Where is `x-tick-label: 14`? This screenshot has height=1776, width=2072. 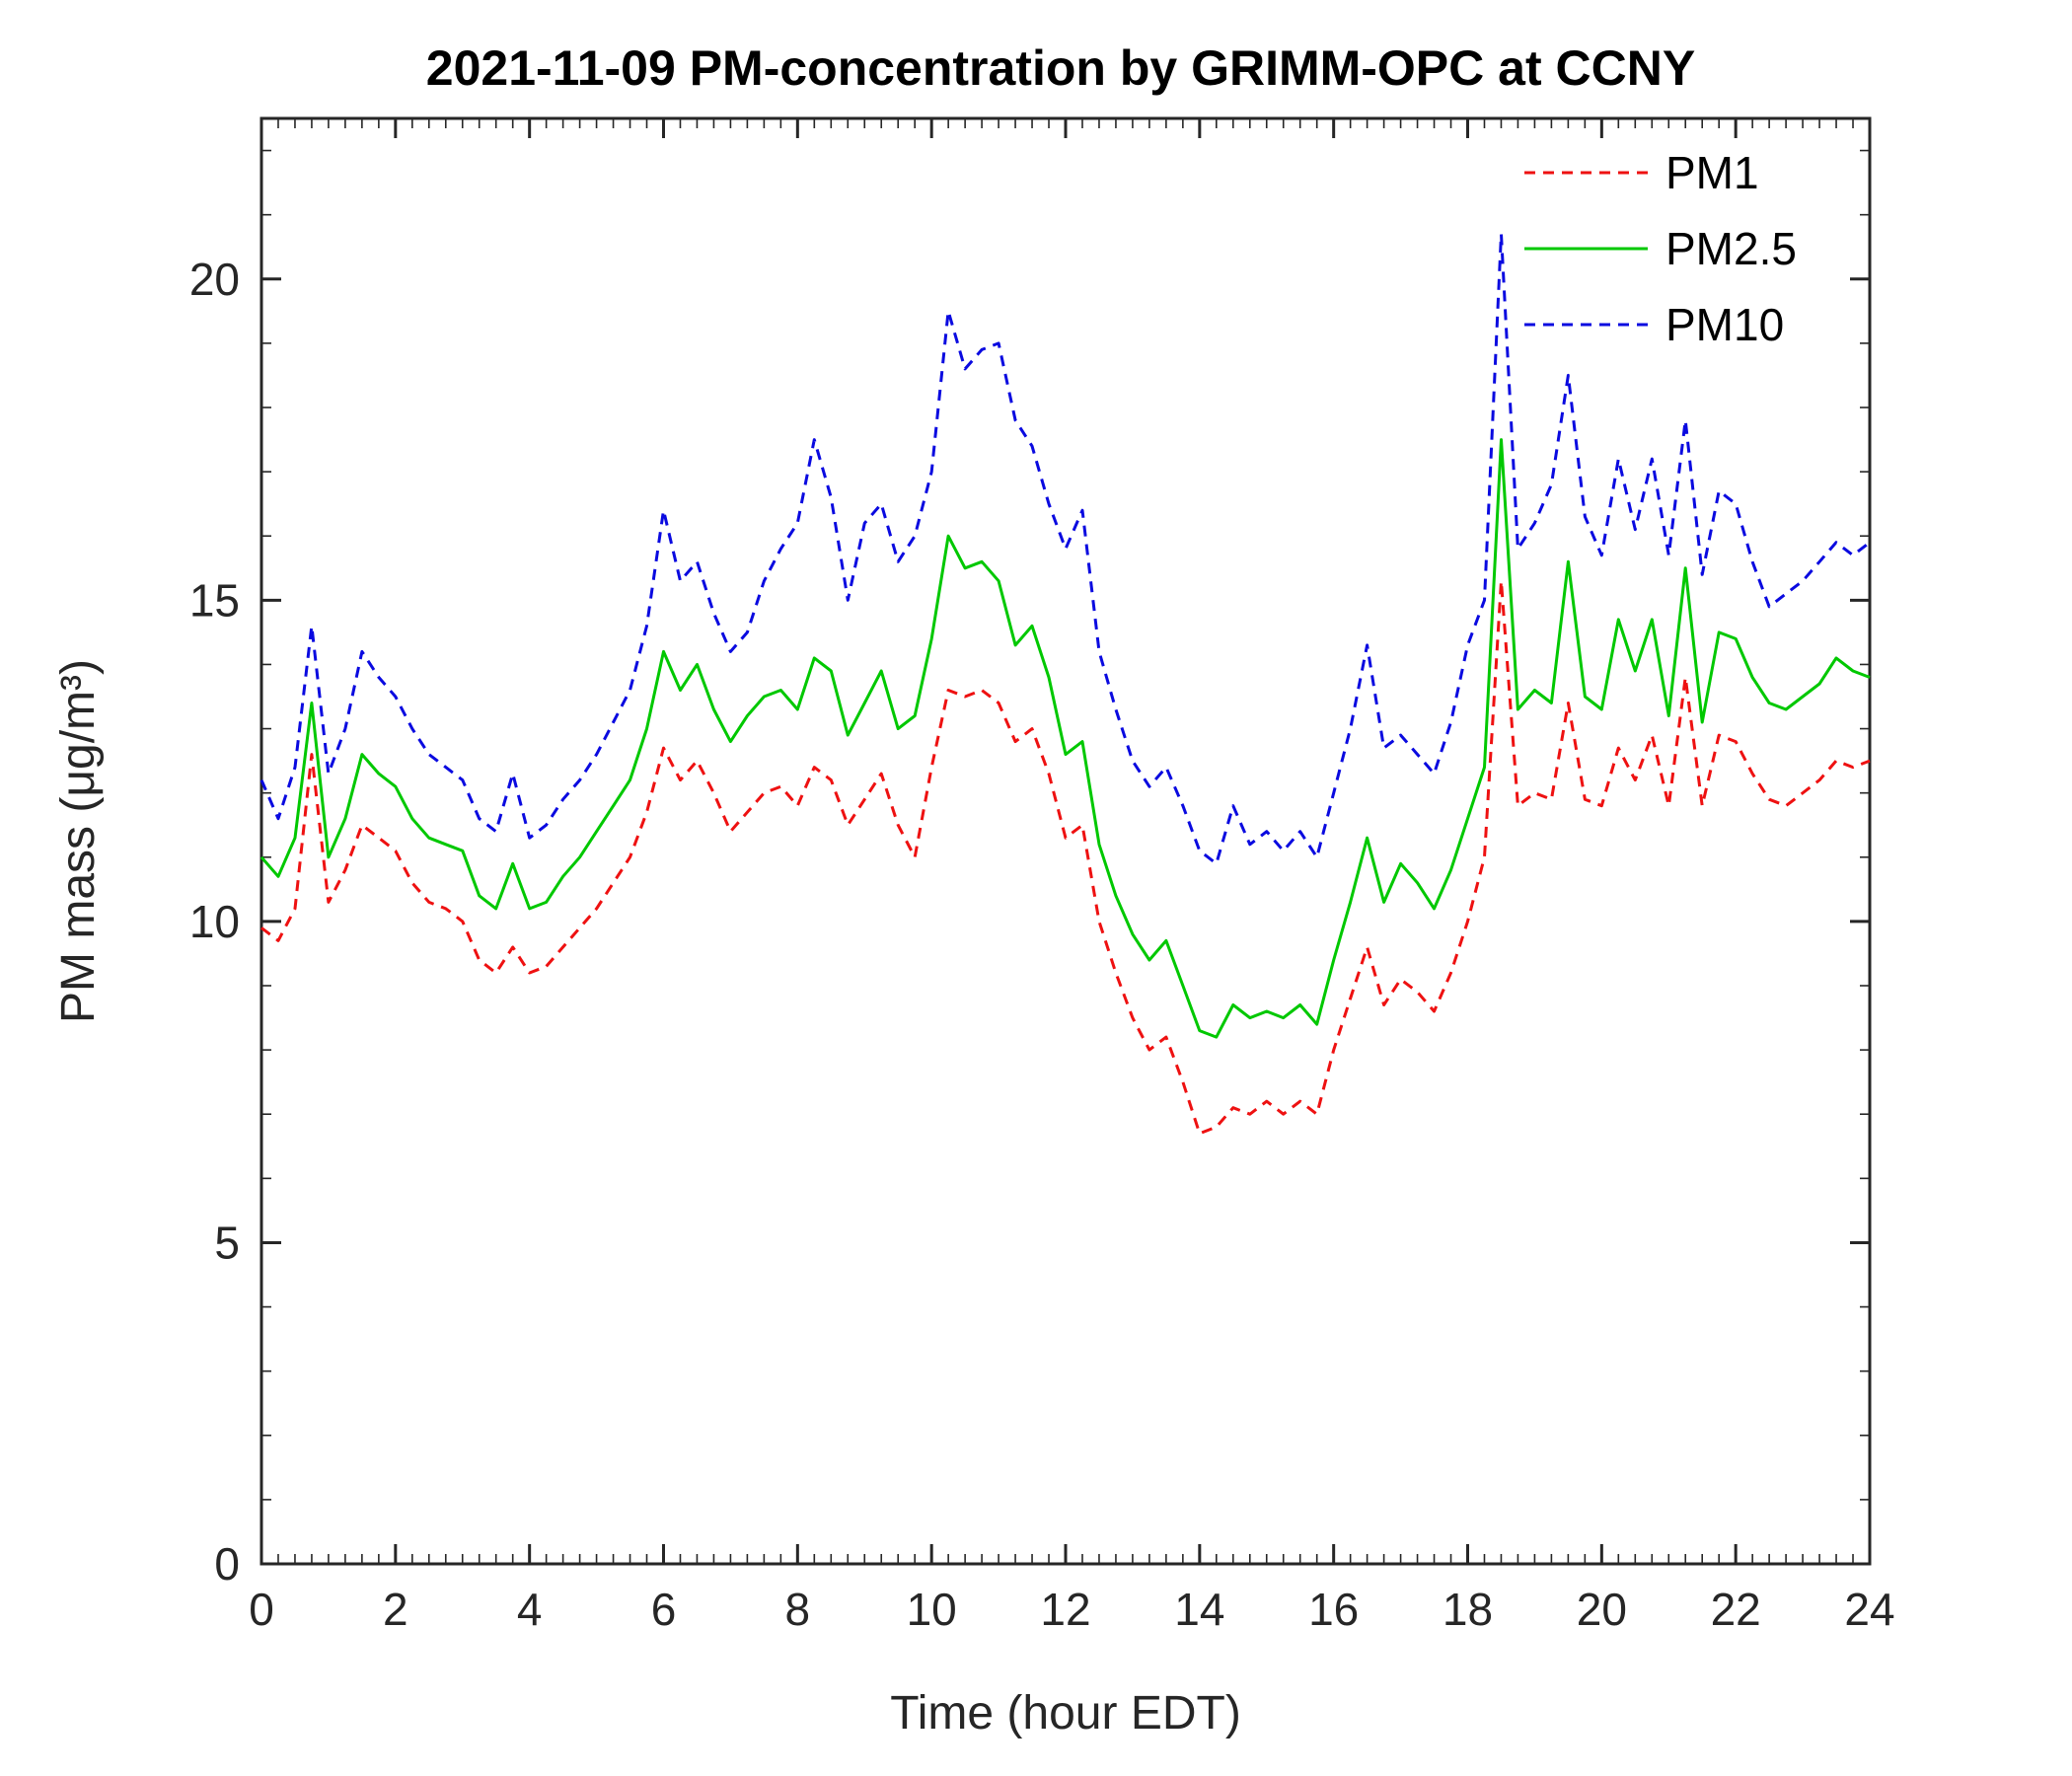
x-tick-label: 14 is located at coordinates (1199, 1610).